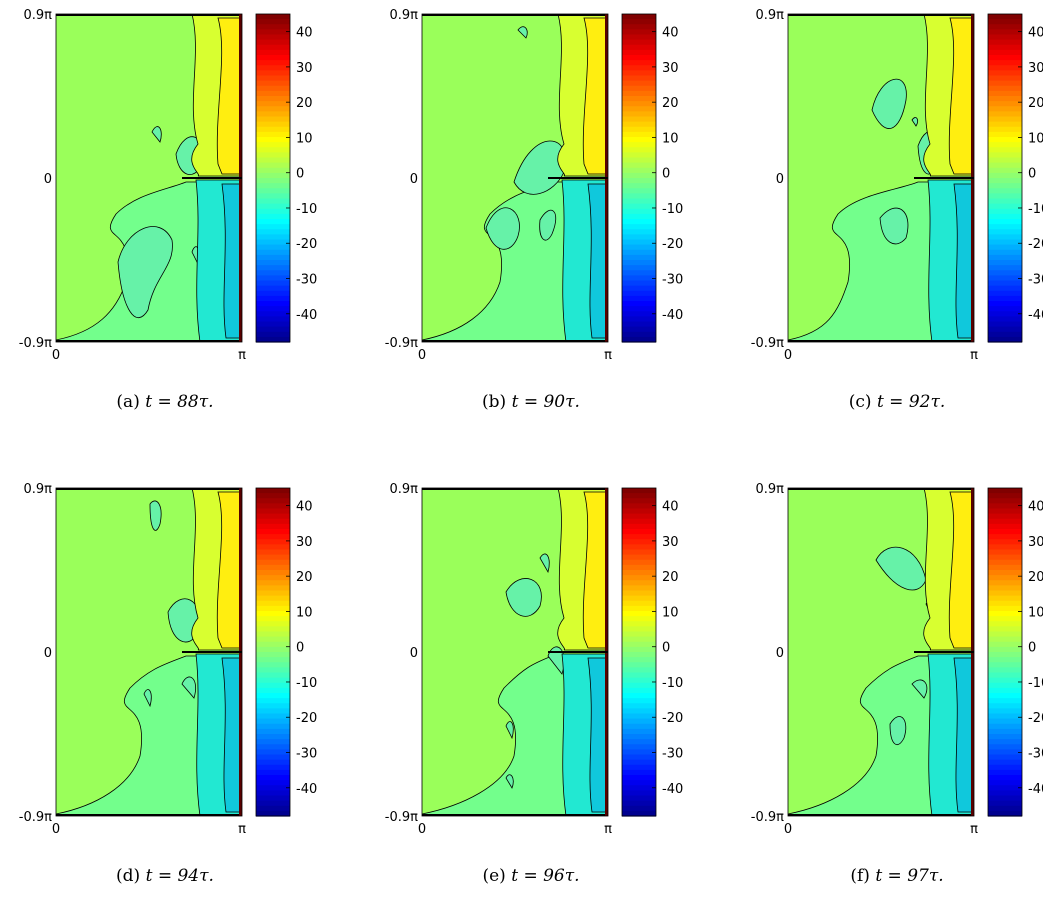 The width and height of the screenshot is (1043, 904). What do you see at coordinates (515, 178) in the screenshot?
I see `field` at bounding box center [515, 178].